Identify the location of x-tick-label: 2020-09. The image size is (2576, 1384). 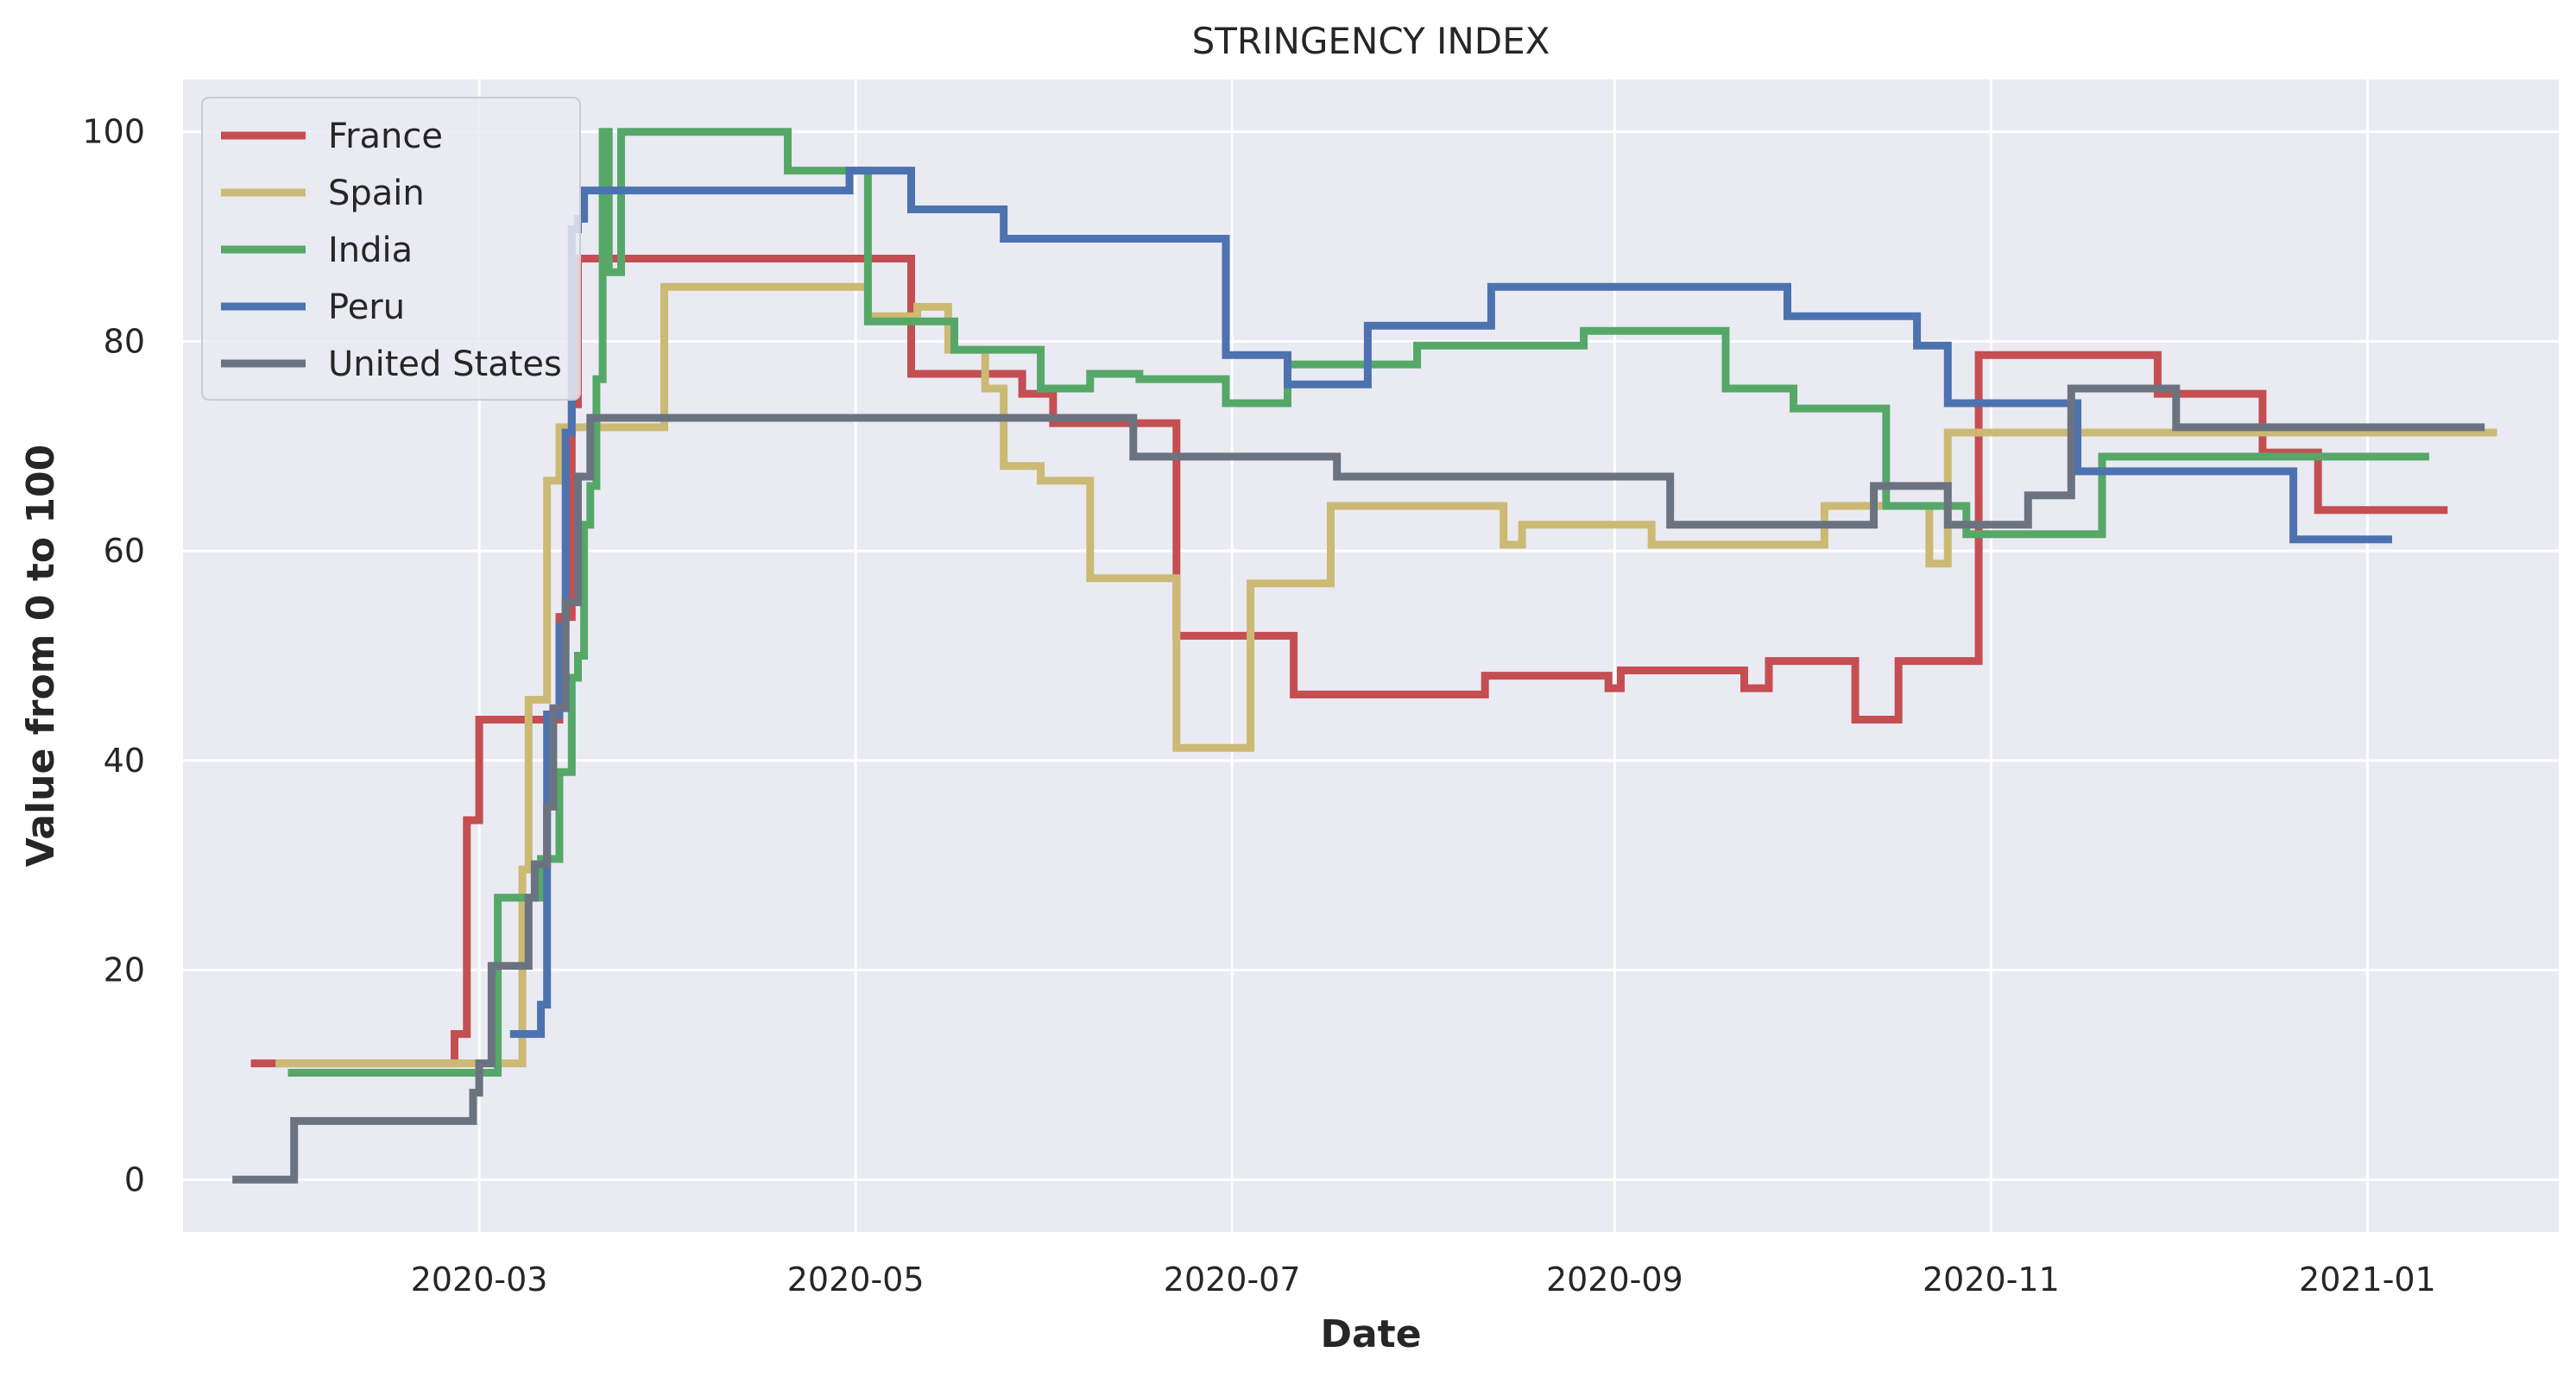
(1614, 1280).